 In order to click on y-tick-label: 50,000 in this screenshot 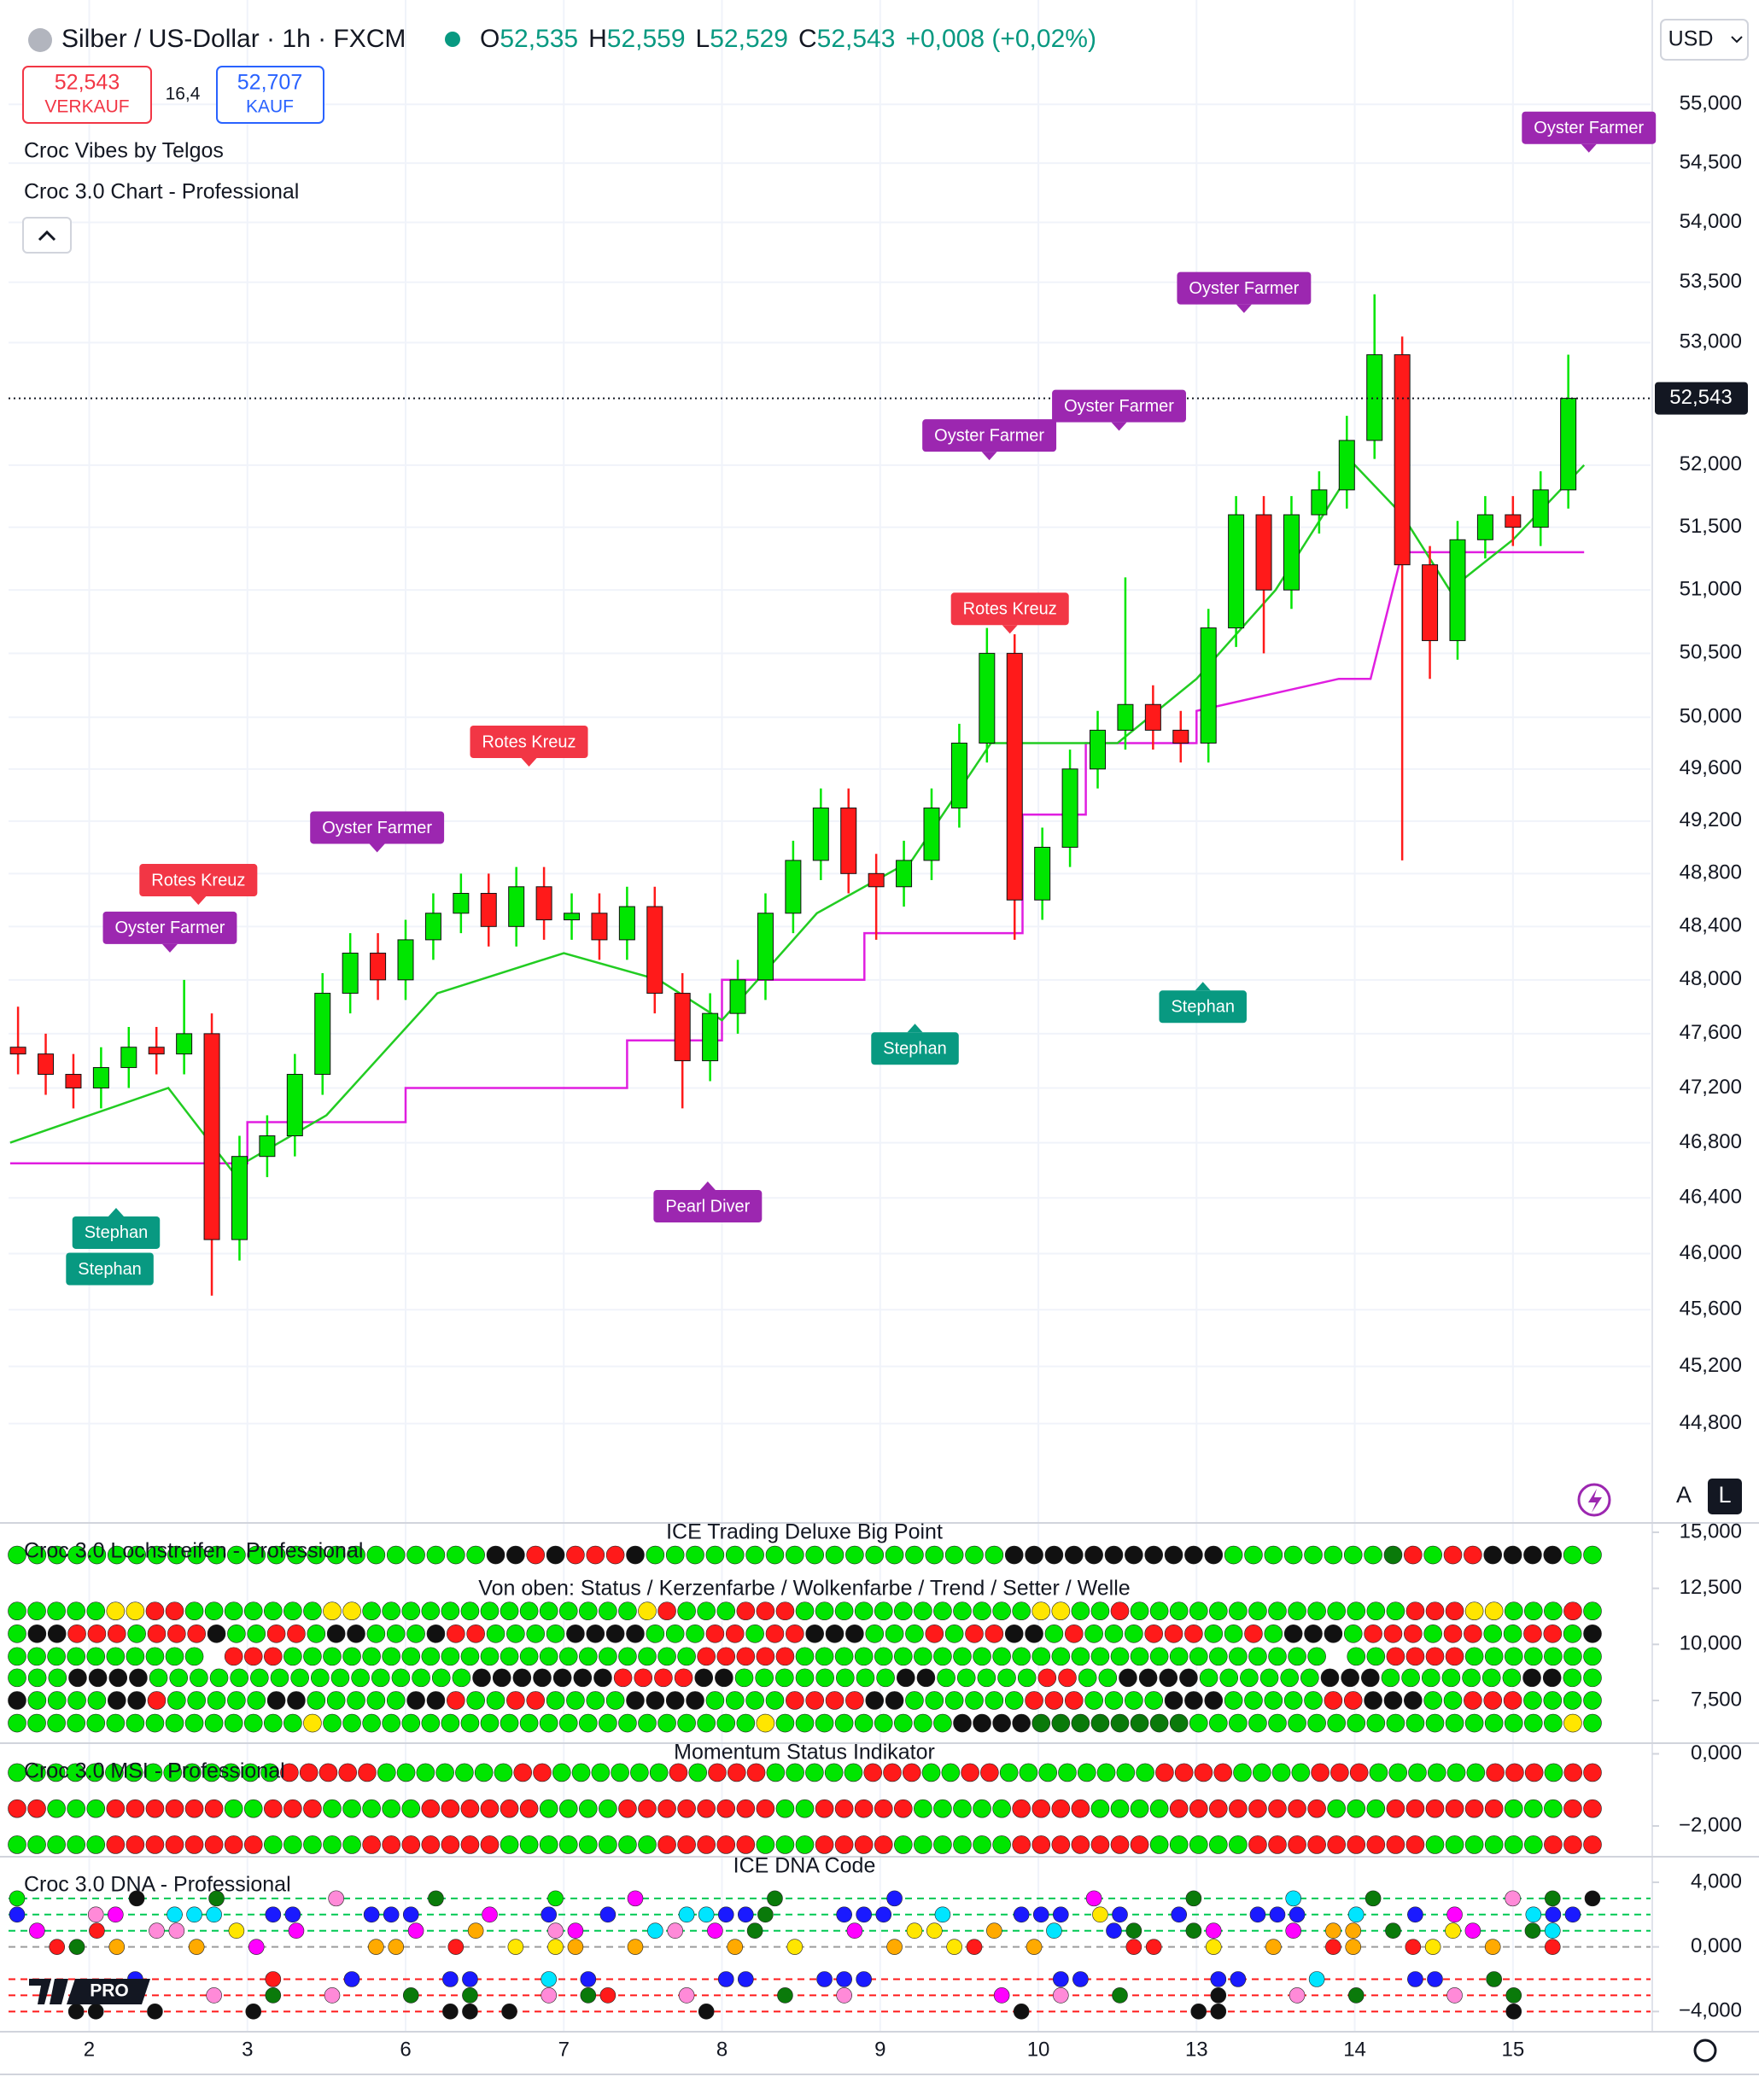, I will do `click(1711, 716)`.